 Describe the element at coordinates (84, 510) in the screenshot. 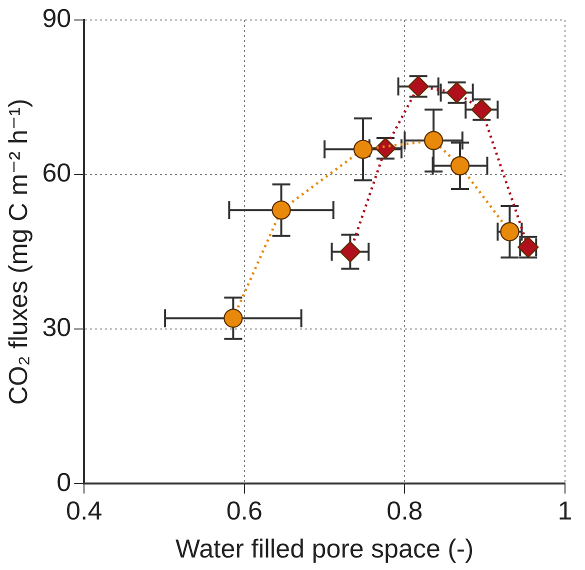

I see `x-tick-label: 0.4` at that location.